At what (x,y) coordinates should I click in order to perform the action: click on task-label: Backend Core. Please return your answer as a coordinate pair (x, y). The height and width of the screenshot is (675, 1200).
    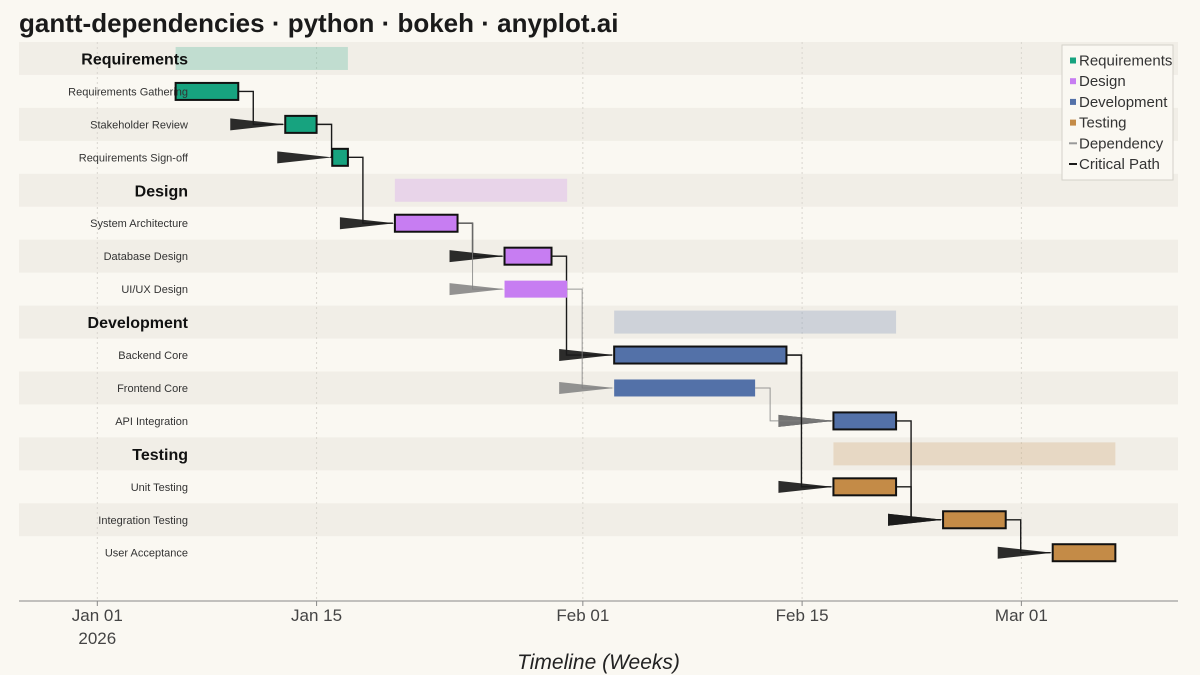
    Looking at the image, I should click on (153, 356).